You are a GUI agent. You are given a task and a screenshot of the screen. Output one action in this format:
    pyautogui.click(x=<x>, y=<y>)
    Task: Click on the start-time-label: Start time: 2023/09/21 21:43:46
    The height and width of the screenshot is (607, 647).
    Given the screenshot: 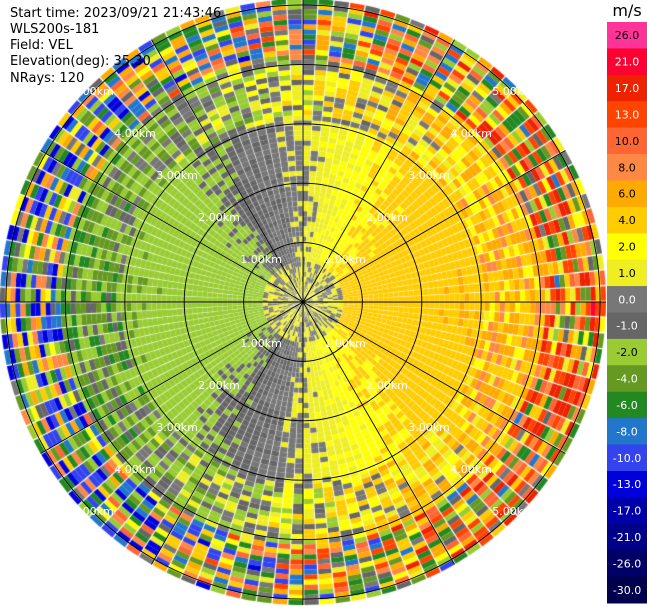 What is the action you would take?
    pyautogui.click(x=116, y=13)
    